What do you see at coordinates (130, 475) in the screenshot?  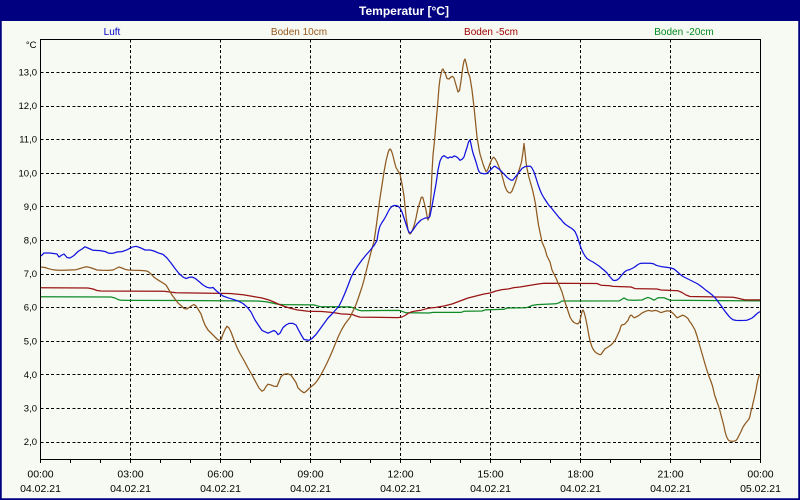 I see `svg-text: 03:00` at bounding box center [130, 475].